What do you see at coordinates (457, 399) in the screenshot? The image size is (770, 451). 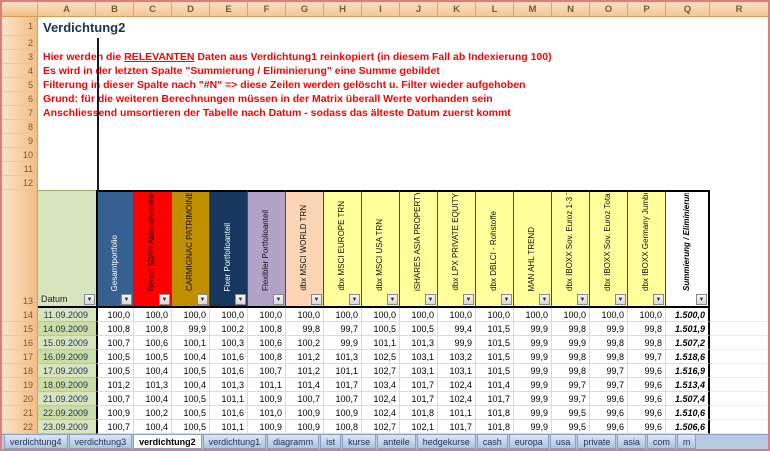 I see `value-cell: 102,4` at bounding box center [457, 399].